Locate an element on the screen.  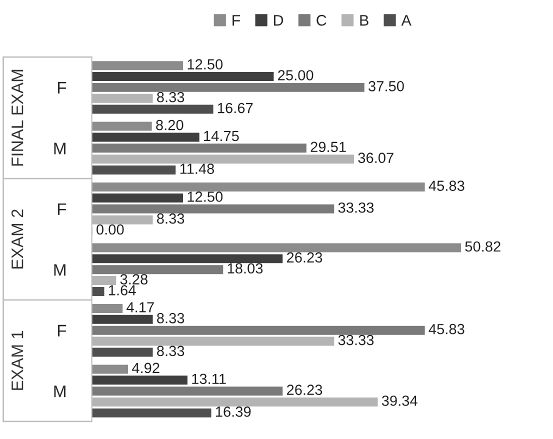
data-label: 39.34 is located at coordinates (400, 401).